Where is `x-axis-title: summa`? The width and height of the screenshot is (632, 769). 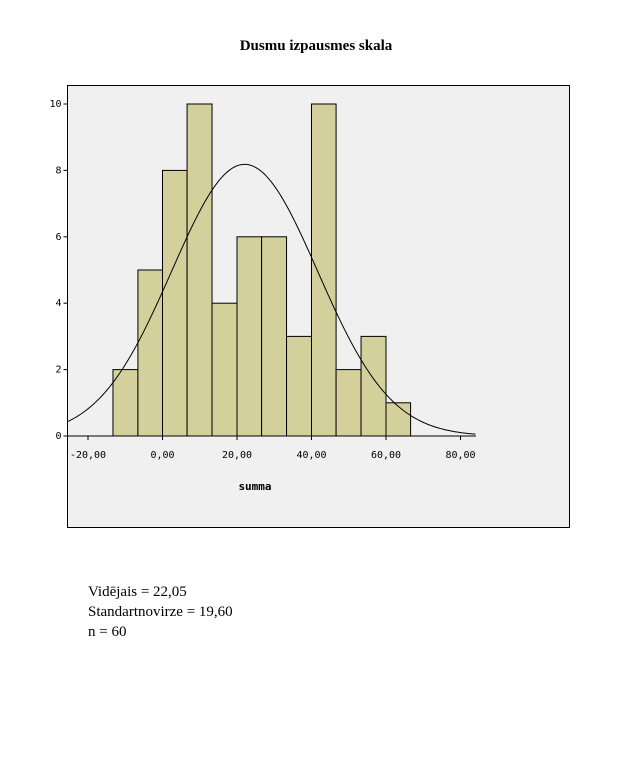 x-axis-title: summa is located at coordinates (254, 486).